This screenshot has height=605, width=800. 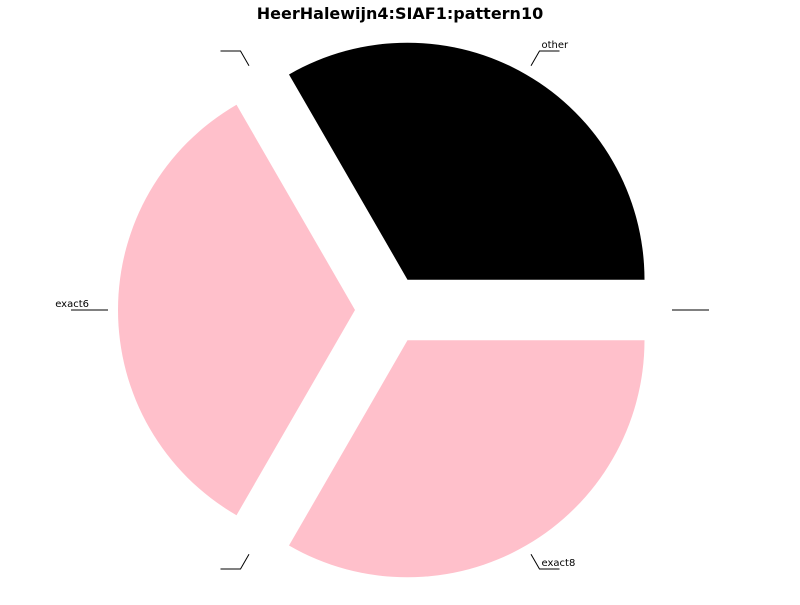 What do you see at coordinates (545, 58) in the screenshot?
I see `leader-line-other` at bounding box center [545, 58].